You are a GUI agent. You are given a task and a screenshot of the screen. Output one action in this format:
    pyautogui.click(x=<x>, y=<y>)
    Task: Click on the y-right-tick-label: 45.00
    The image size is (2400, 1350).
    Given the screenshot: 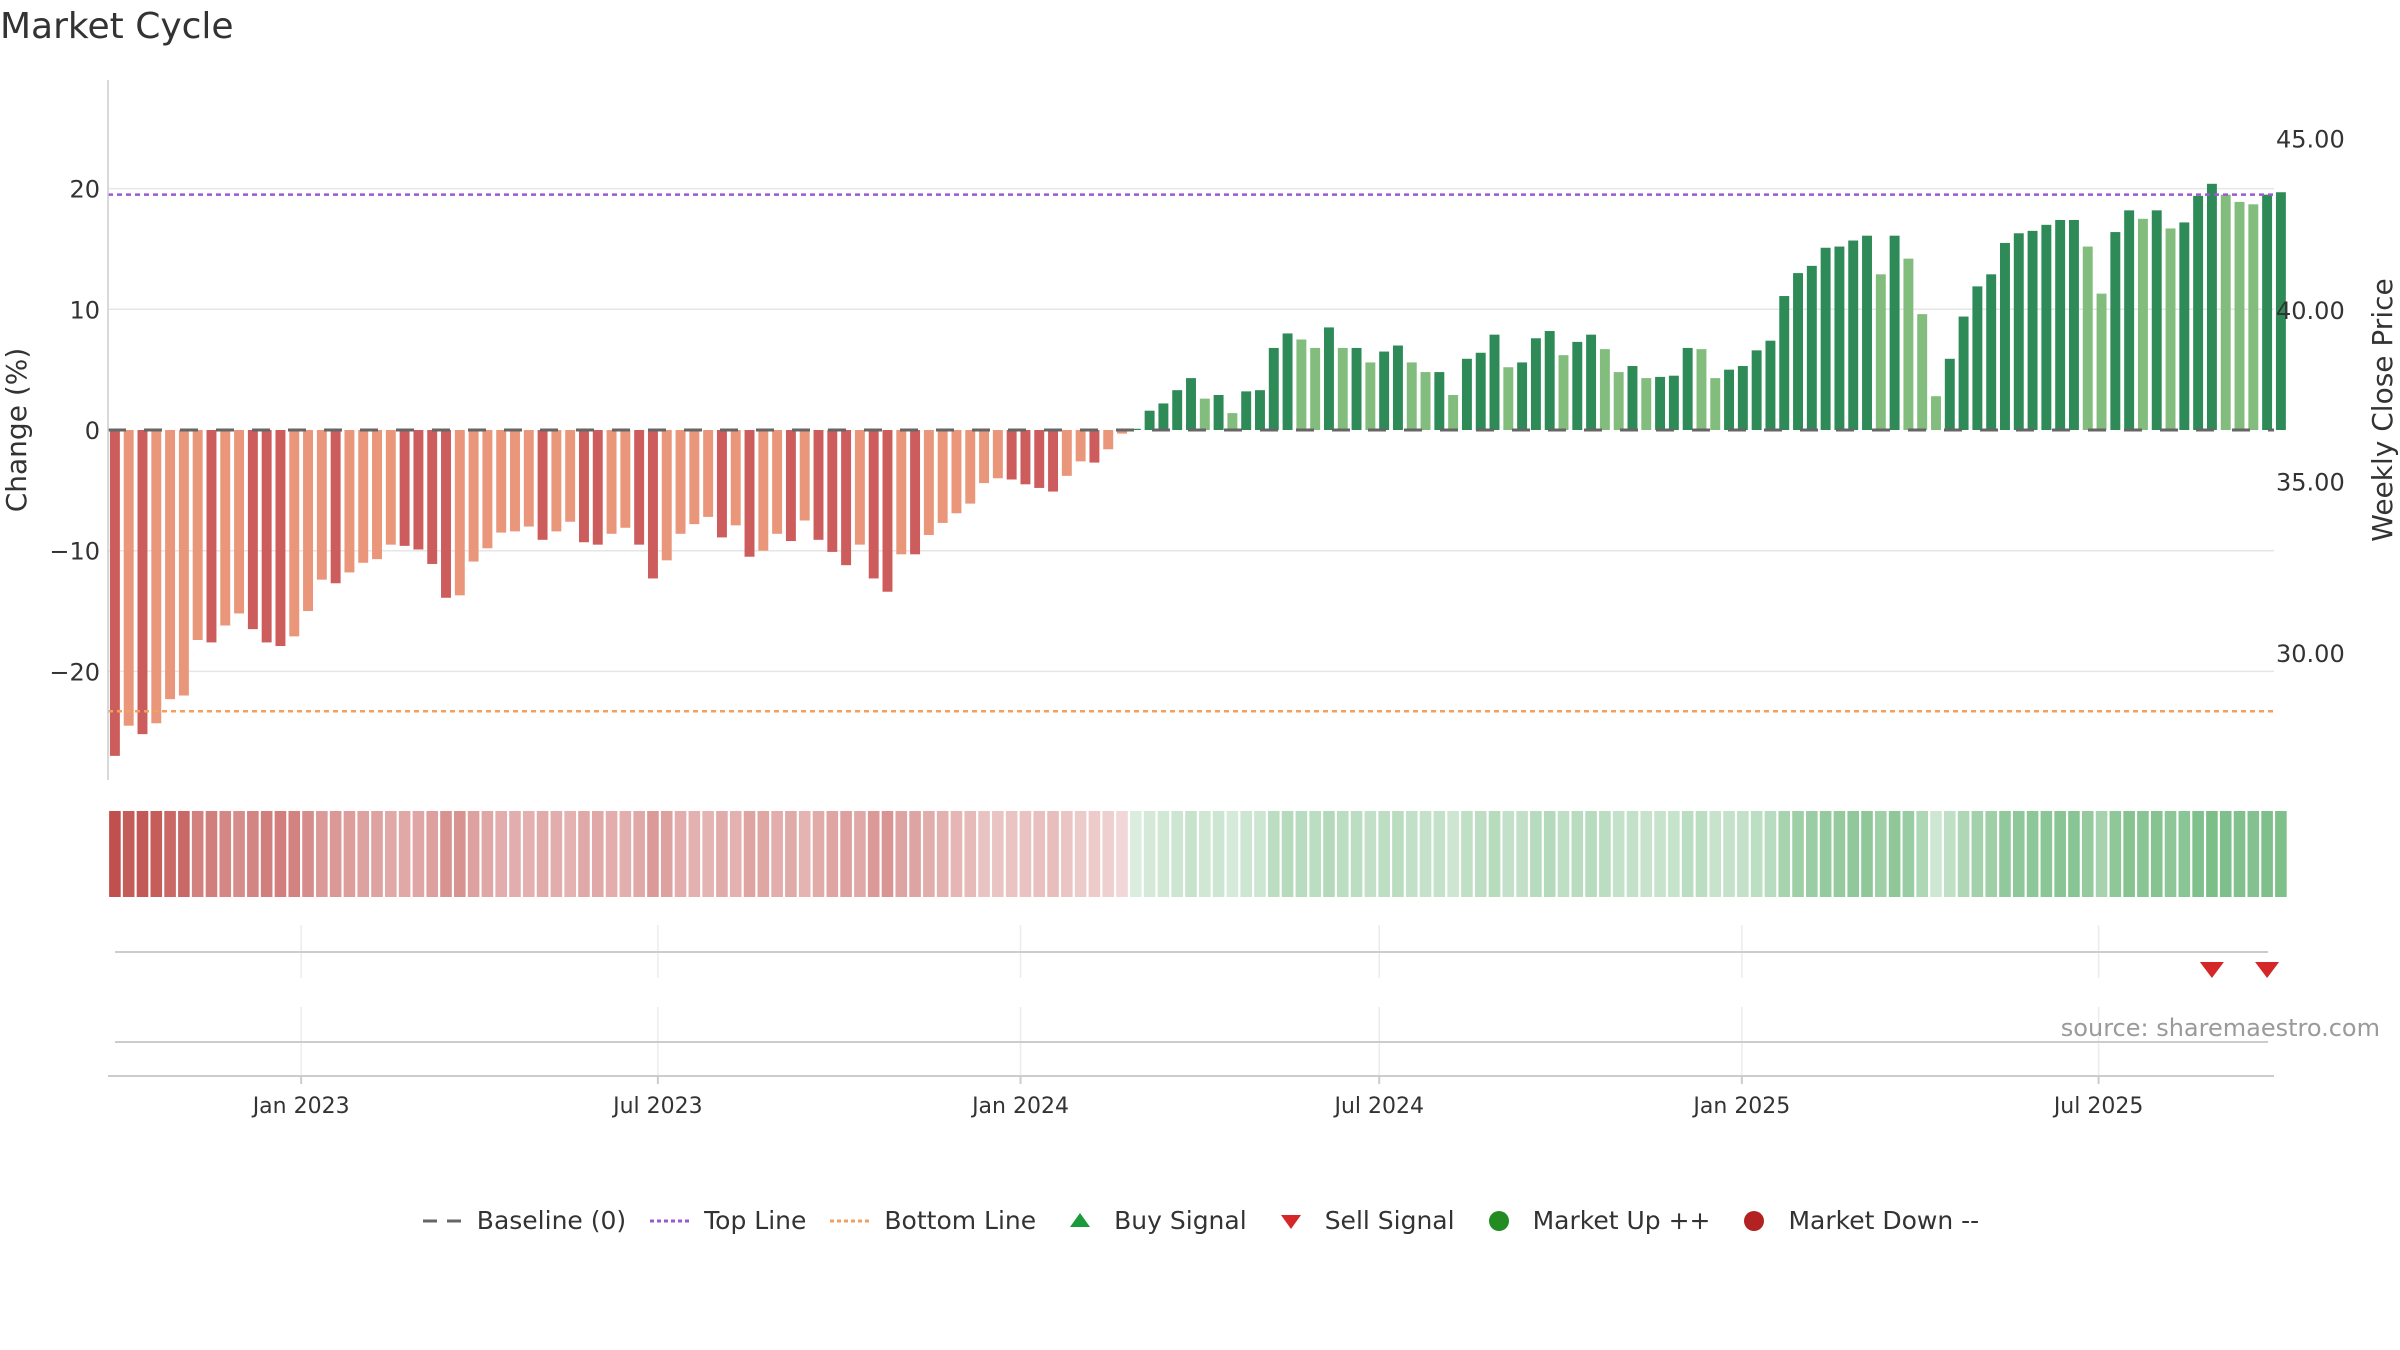 What is the action you would take?
    pyautogui.click(x=2310, y=139)
    